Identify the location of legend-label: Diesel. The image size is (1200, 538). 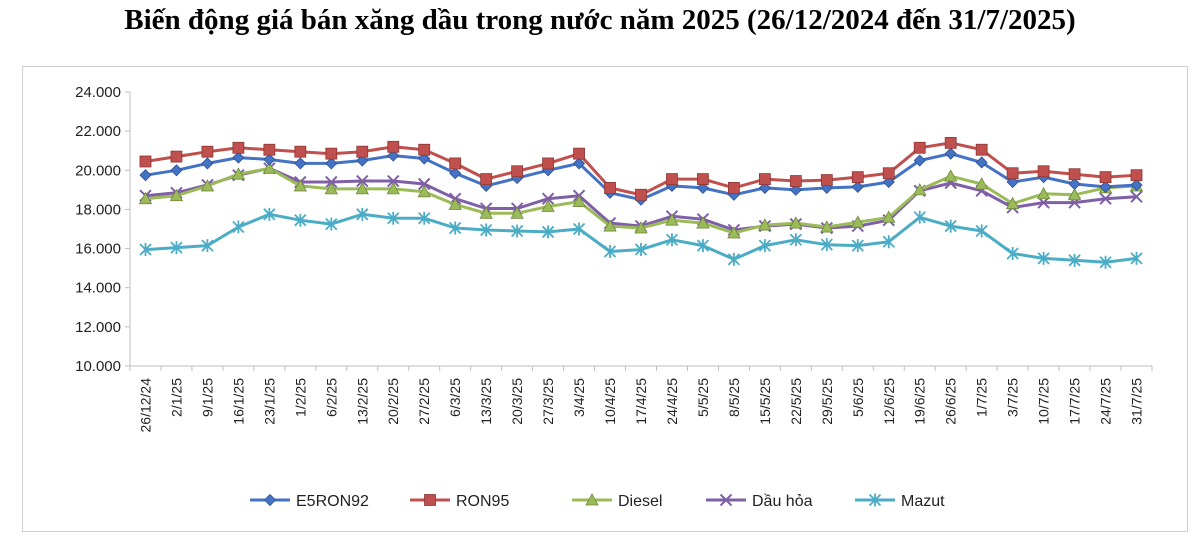
(640, 501).